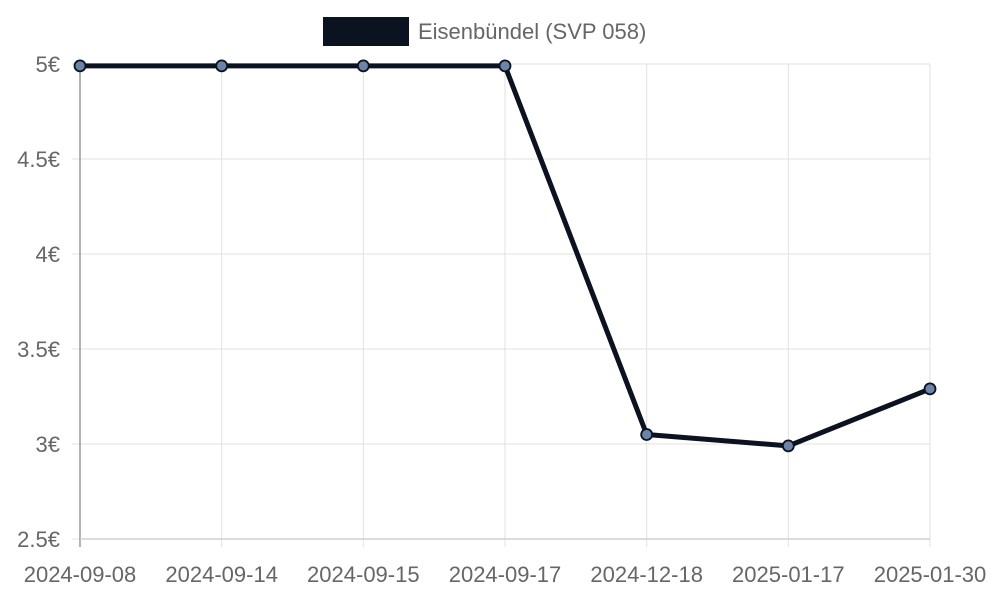 This screenshot has height=605, width=1000. What do you see at coordinates (532, 31) in the screenshot?
I see `legend-label: Eisenbündel (SVP 058)` at bounding box center [532, 31].